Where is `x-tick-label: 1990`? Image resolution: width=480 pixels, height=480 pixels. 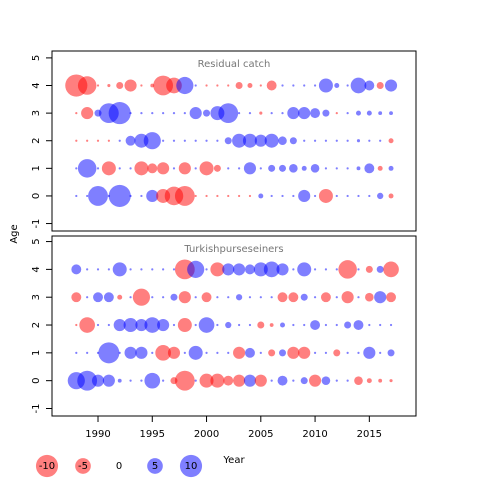 x-tick-label: 1990 is located at coordinates (97, 434).